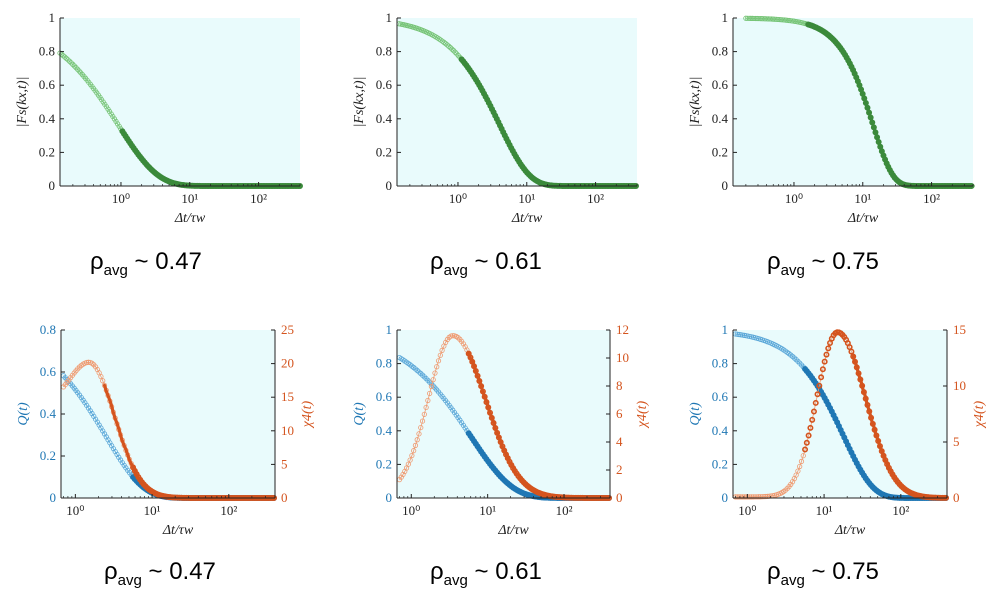 This screenshot has width=996, height=606. I want to click on y2-tick-label: 25, so click(287, 329).